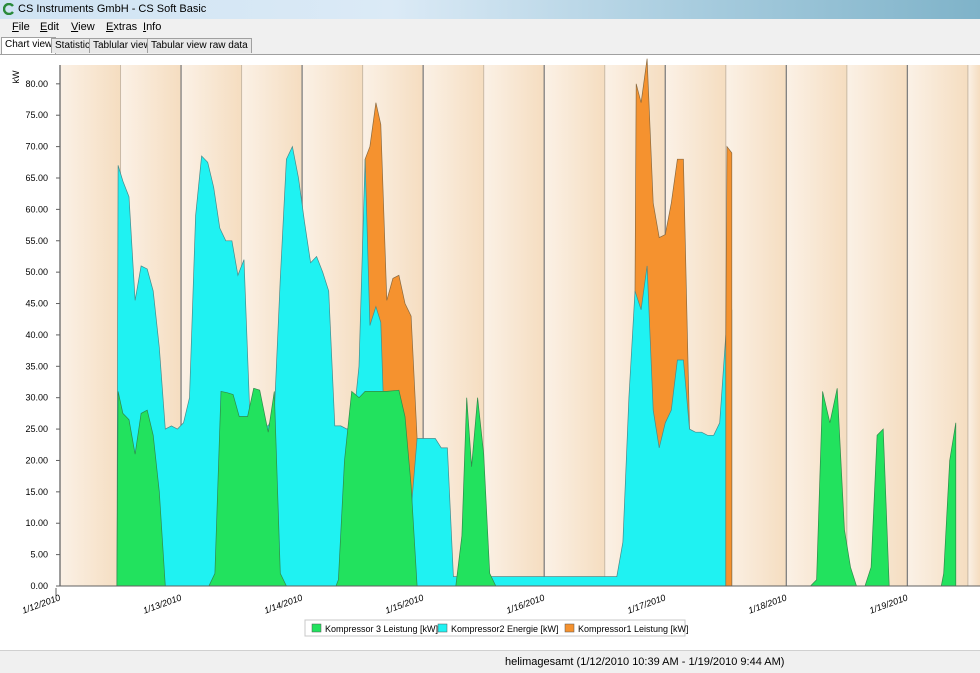 This screenshot has width=980, height=673. I want to click on legend-box, so click(495, 628).